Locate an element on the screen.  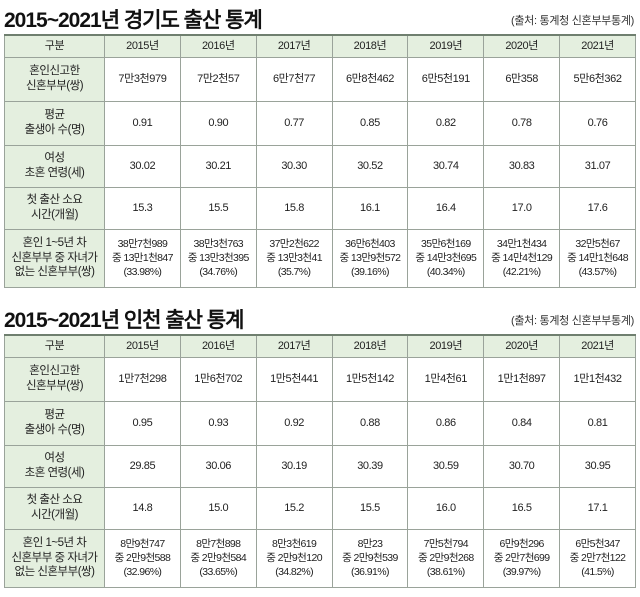
incheon-title: 2015~2021년 인천 출산 통계 is located at coordinates (124, 320).